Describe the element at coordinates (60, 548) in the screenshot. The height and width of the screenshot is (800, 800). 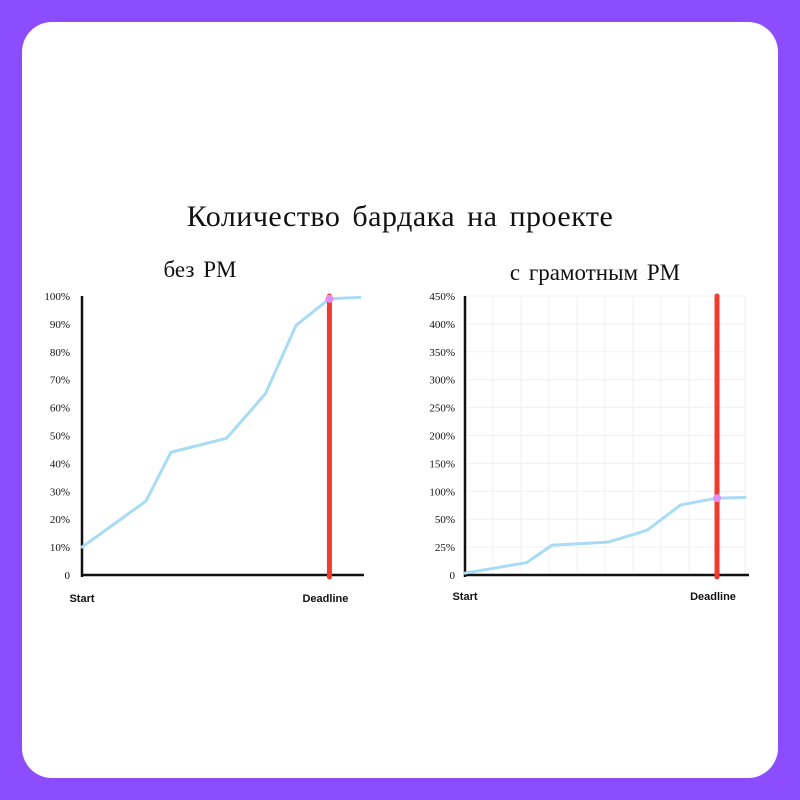
I see `y-tick-label: 10%` at that location.